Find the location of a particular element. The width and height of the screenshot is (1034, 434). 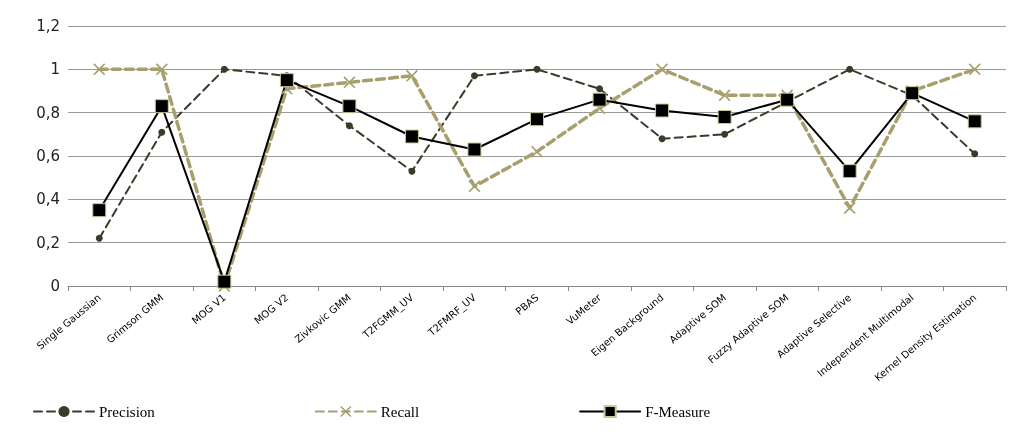

legend-label: F-Measure is located at coordinates (678, 411).